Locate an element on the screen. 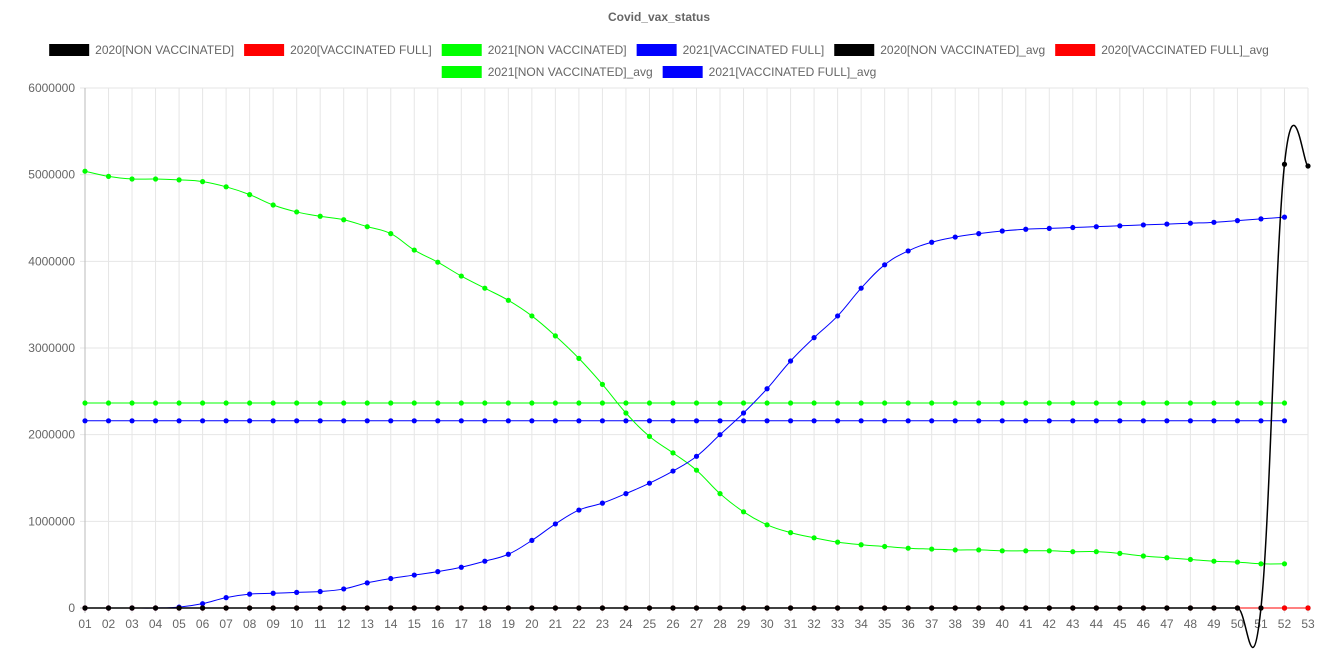  x-tick-label: 41 is located at coordinates (1026, 624).